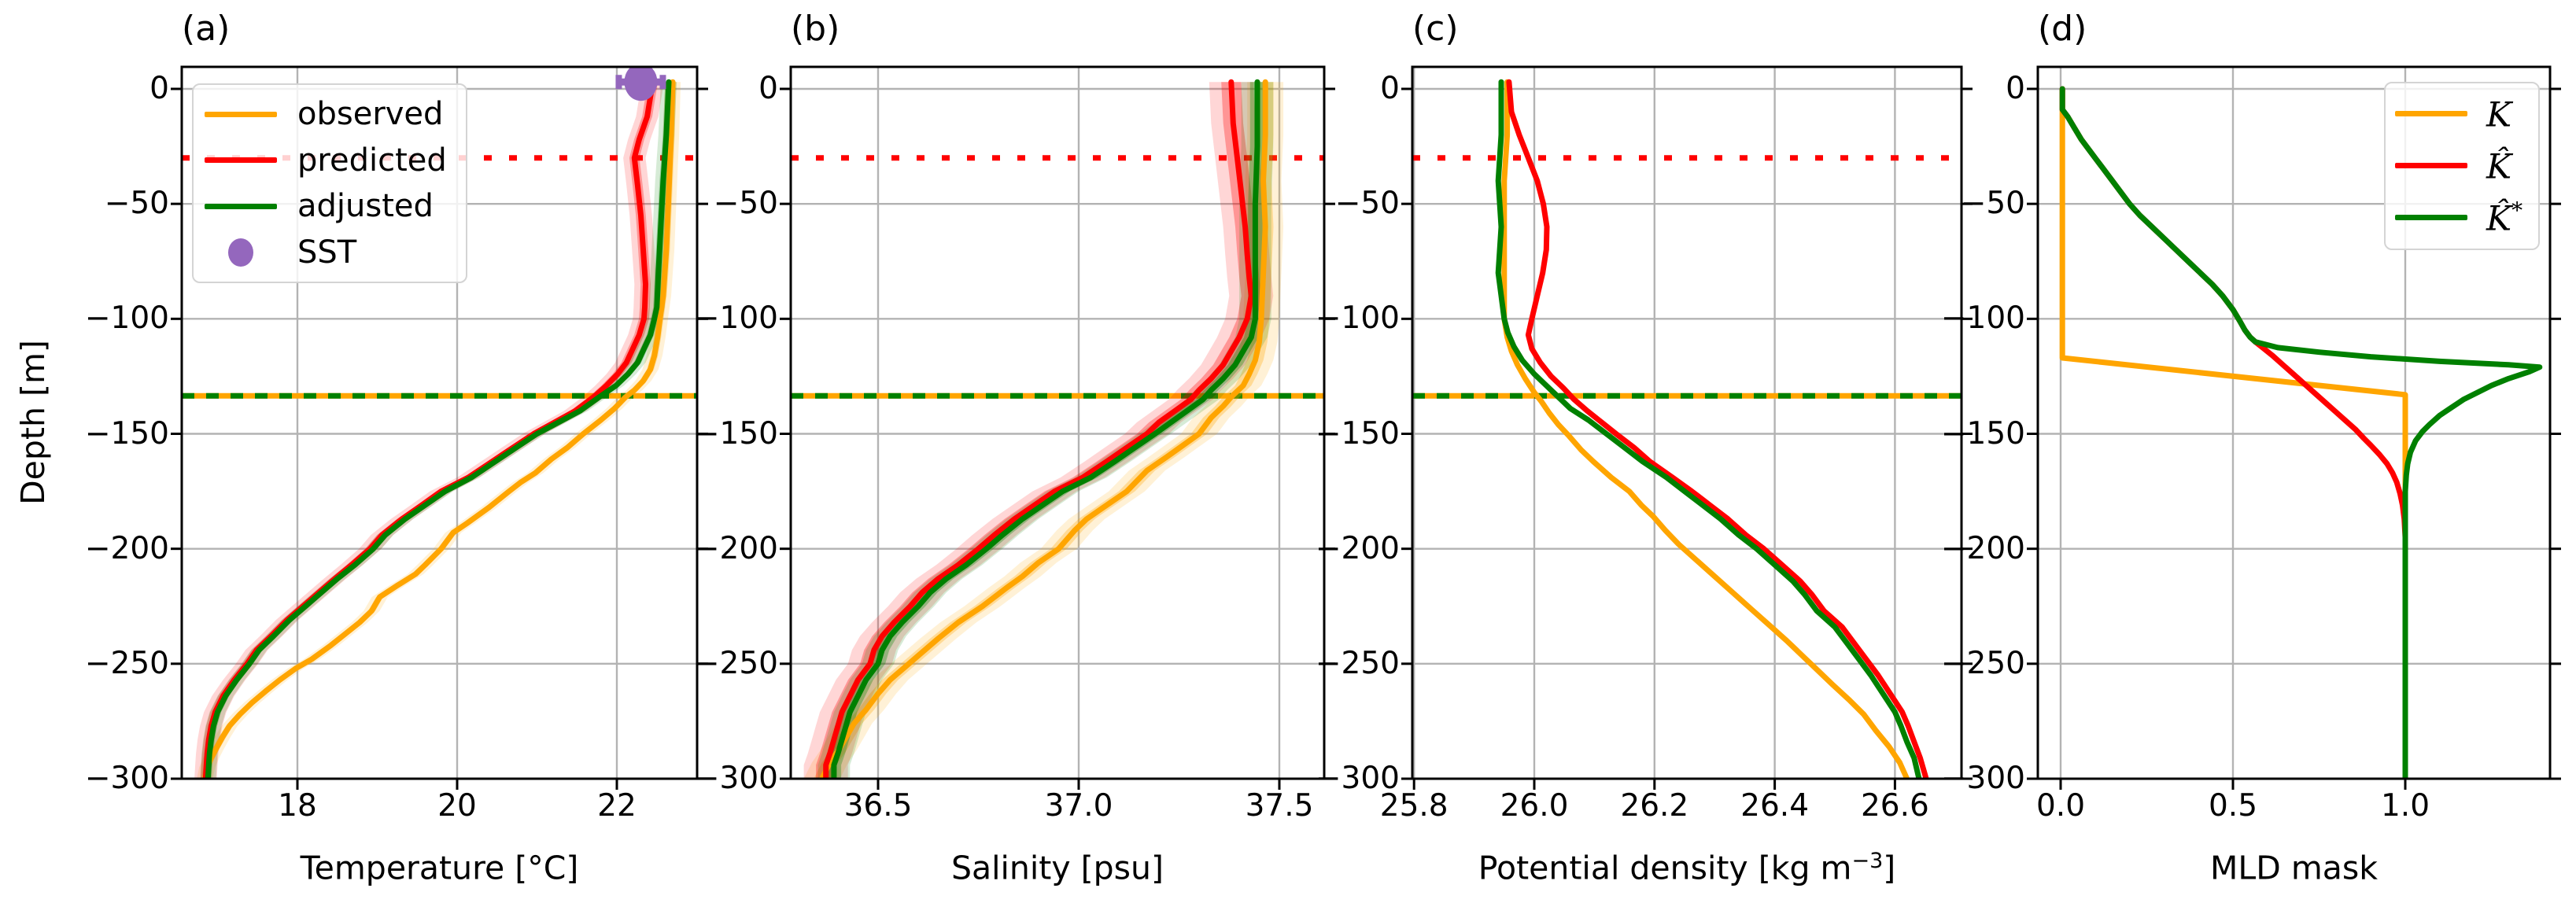  What do you see at coordinates (2060, 806) in the screenshot?
I see `x-tick-label-d-0.0: 0.0` at bounding box center [2060, 806].